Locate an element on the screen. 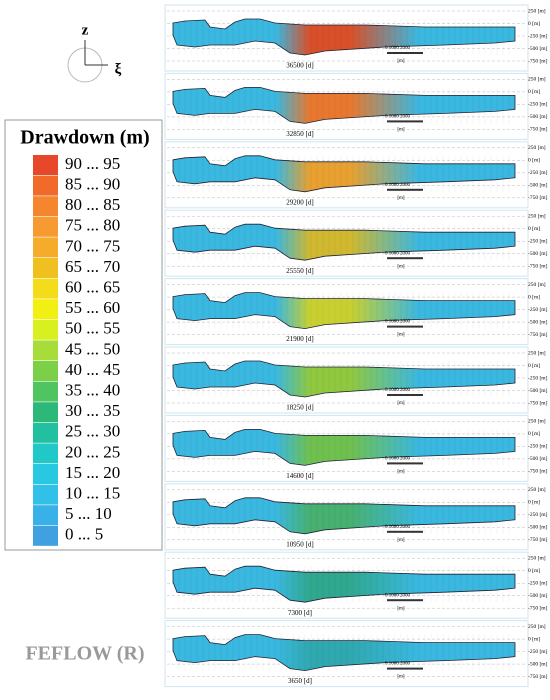 The height and width of the screenshot is (700, 550). footer: FEFLOW (R) is located at coordinates (84, 654).